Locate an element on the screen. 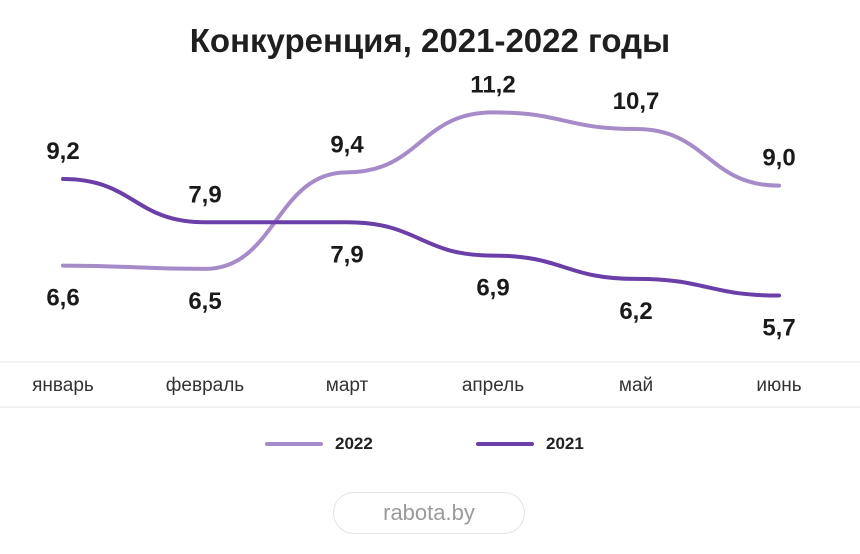 This screenshot has height=554, width=860. data-label-2021-1: 7,9 is located at coordinates (204, 194).